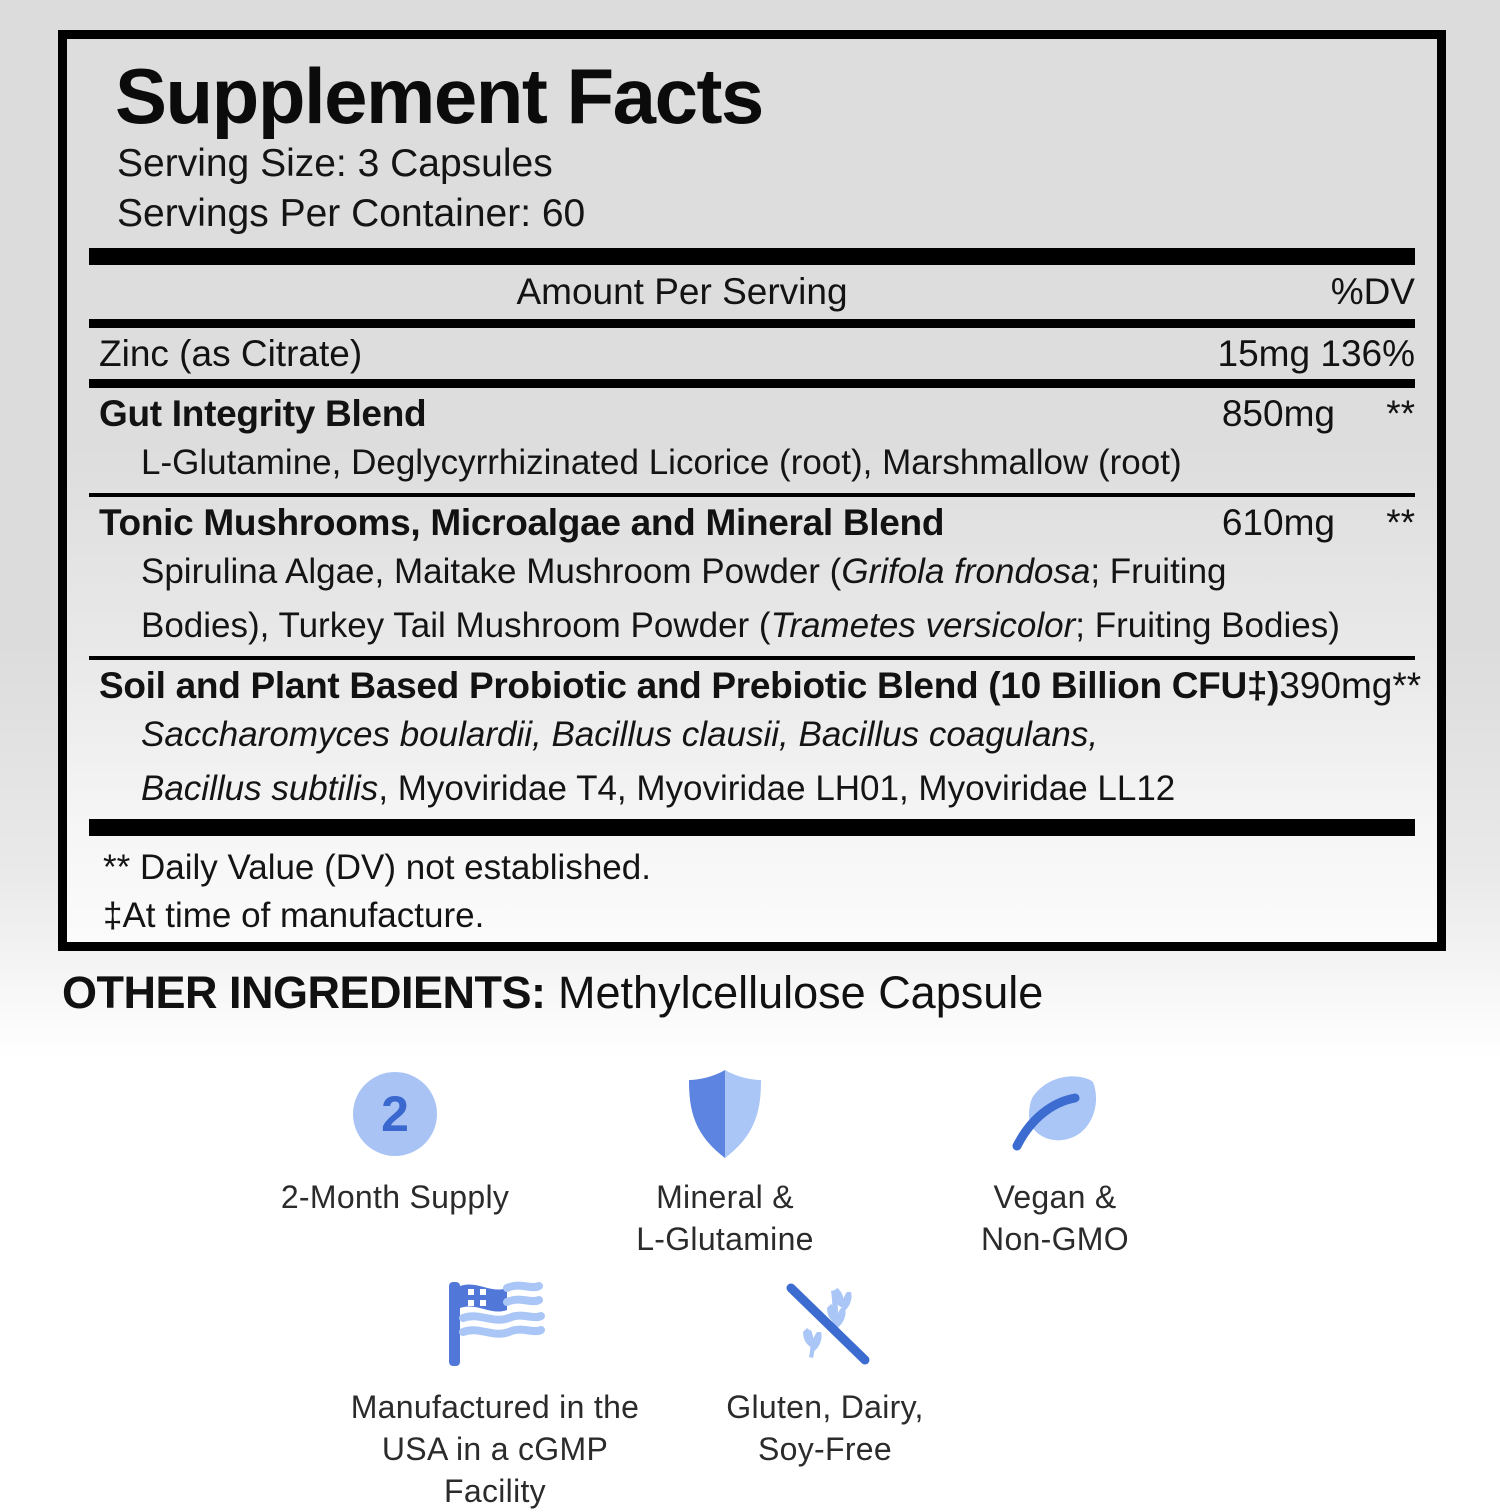 This screenshot has width=1500, height=1512. What do you see at coordinates (752, 383) in the screenshot?
I see `divider-below-zinc` at bounding box center [752, 383].